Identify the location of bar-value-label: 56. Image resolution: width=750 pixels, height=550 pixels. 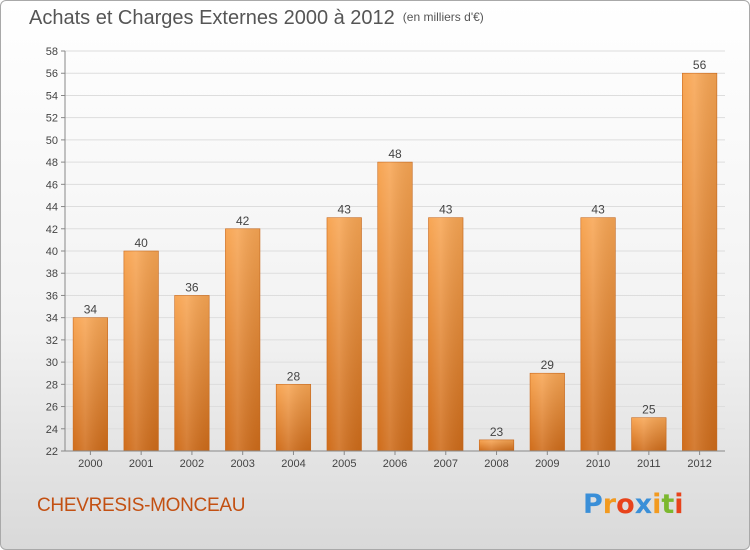
(700, 65).